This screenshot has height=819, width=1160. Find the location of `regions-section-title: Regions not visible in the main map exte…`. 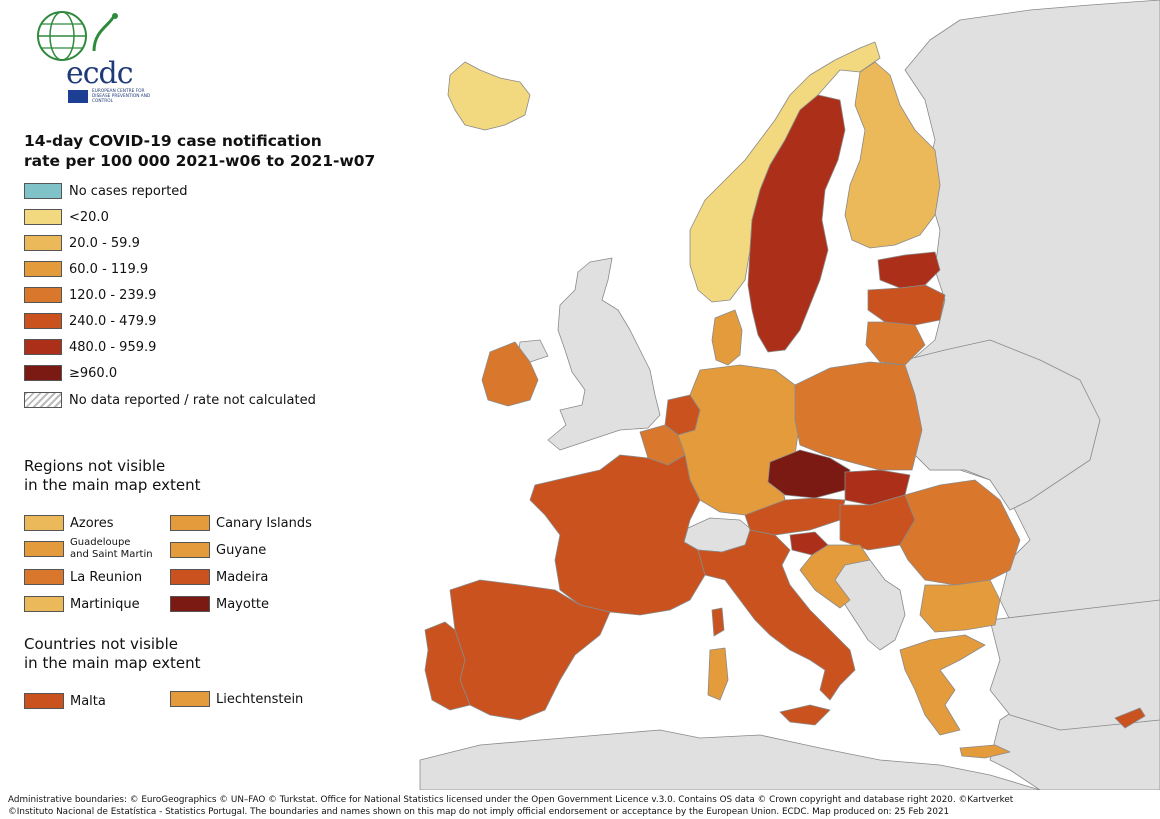

regions-section-title: Regions not visible in the main map exte… is located at coordinates (112, 475).